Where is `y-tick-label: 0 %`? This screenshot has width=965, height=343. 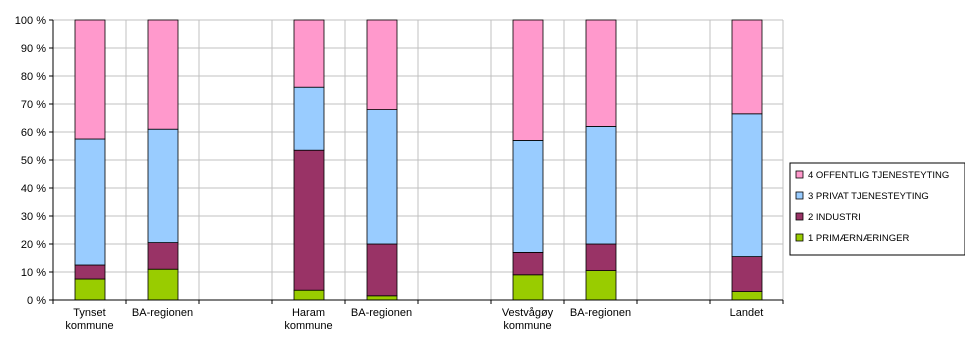 y-tick-label: 0 % is located at coordinates (36, 301).